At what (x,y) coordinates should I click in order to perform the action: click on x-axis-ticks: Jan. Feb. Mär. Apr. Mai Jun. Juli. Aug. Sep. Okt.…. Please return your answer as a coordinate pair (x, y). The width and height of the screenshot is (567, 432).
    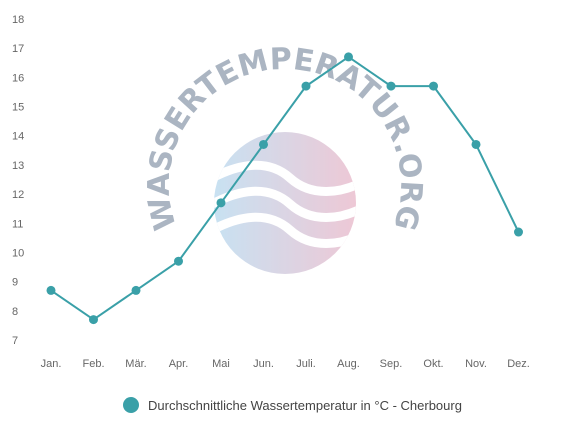
    Looking at the image, I should click on (285, 364).